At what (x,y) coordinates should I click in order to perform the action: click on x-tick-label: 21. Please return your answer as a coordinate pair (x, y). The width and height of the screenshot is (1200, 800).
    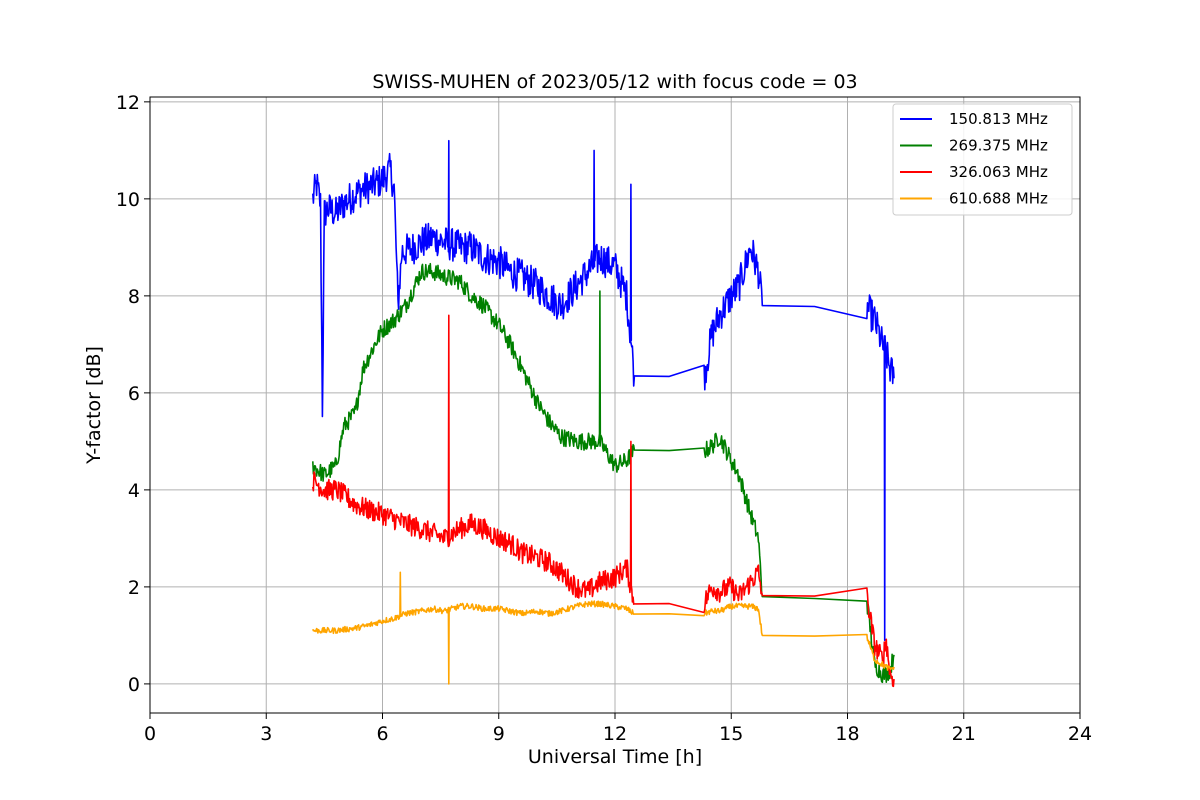
    Looking at the image, I should click on (964, 734).